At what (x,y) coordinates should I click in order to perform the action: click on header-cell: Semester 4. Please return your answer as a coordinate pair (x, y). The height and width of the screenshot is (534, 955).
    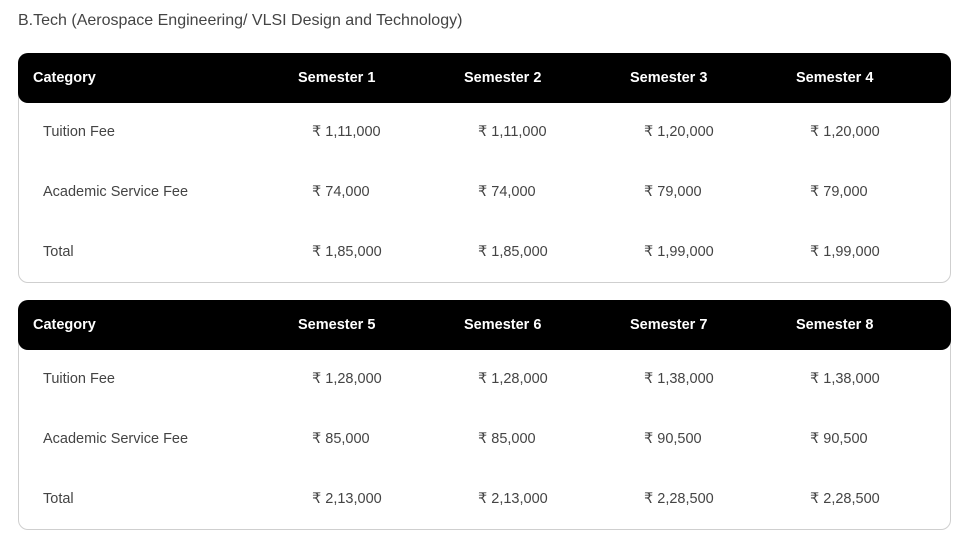
    Looking at the image, I should click on (835, 78).